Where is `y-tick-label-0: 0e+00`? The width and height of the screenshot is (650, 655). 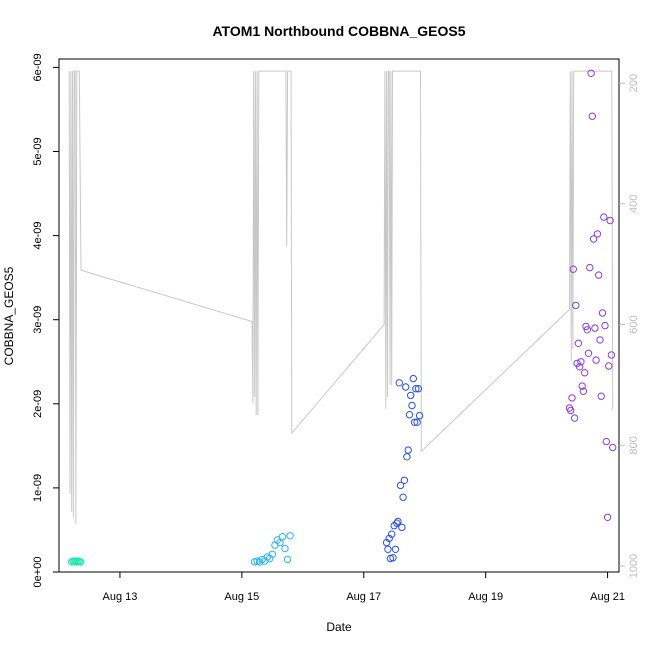 y-tick-label-0: 0e+00 is located at coordinates (38, 572).